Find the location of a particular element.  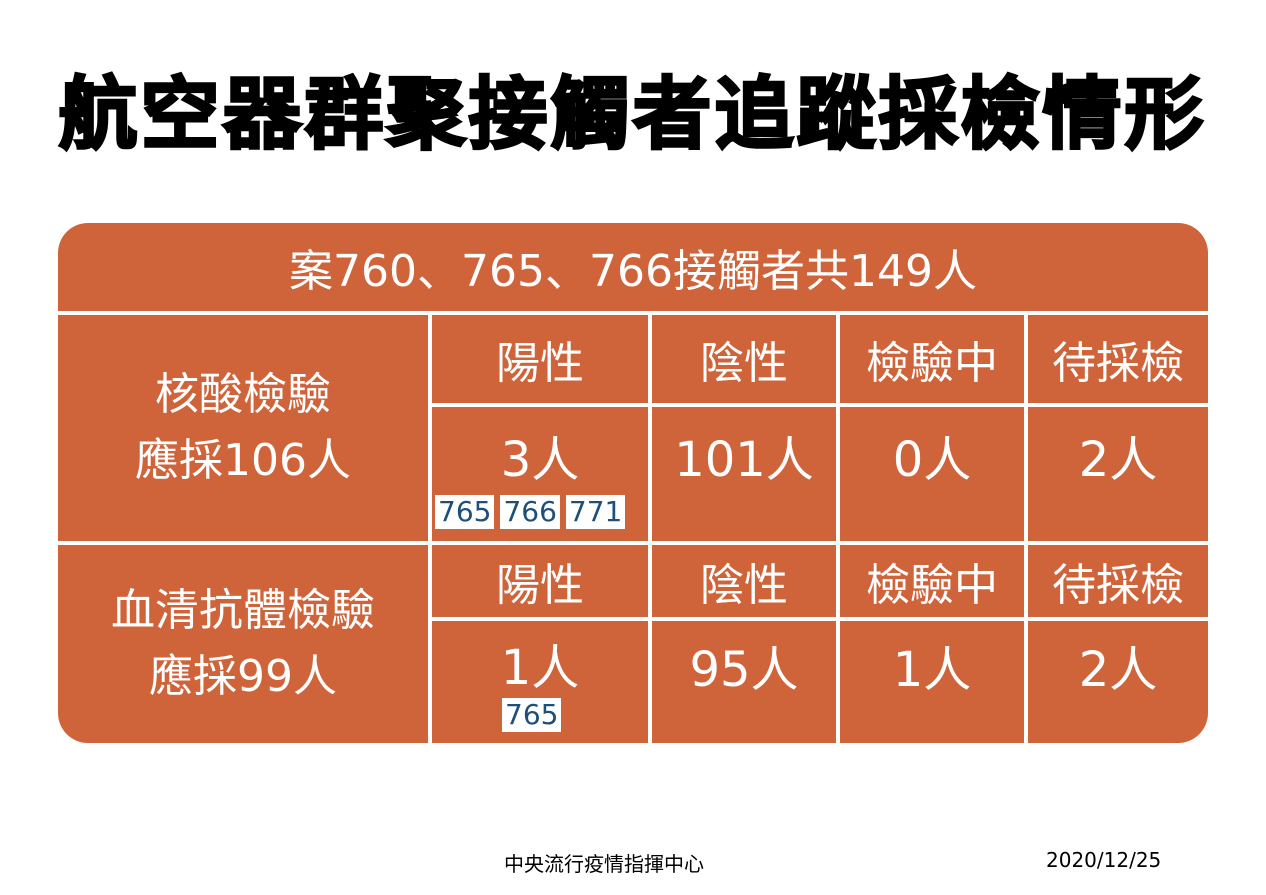

serology-negative-count: 95人 is located at coordinates (744, 670).